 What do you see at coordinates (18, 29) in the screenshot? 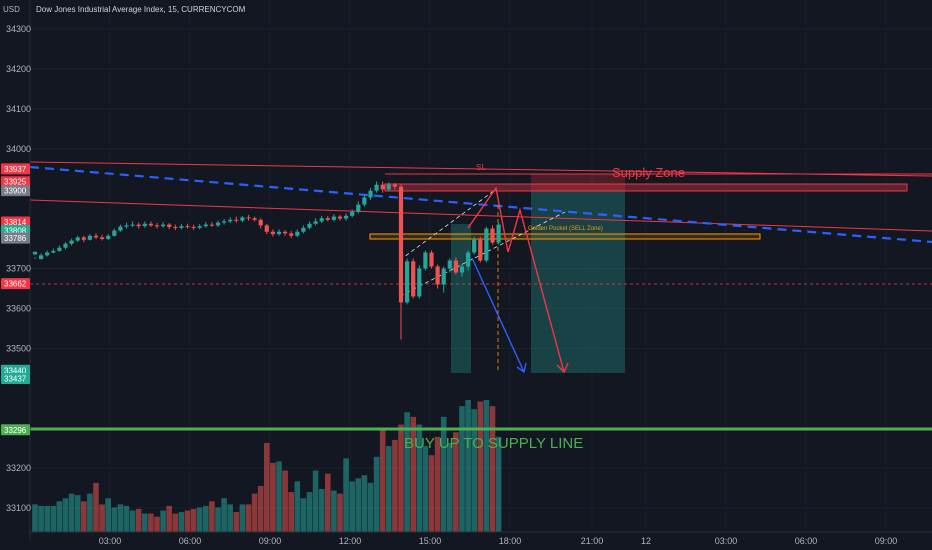
I see `y-tick-label: 34300` at bounding box center [18, 29].